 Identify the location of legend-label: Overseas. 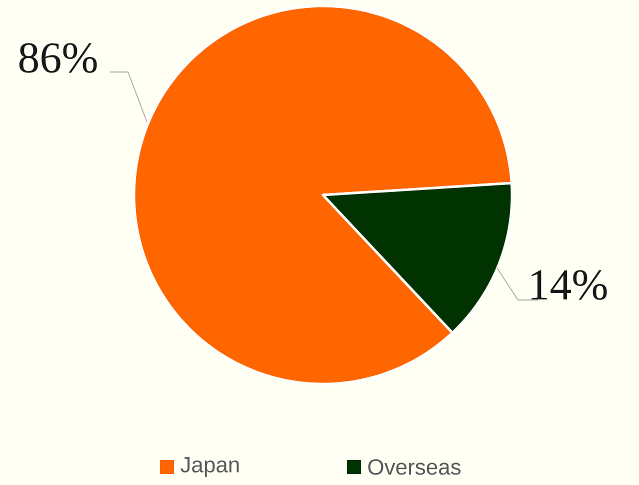
(414, 467).